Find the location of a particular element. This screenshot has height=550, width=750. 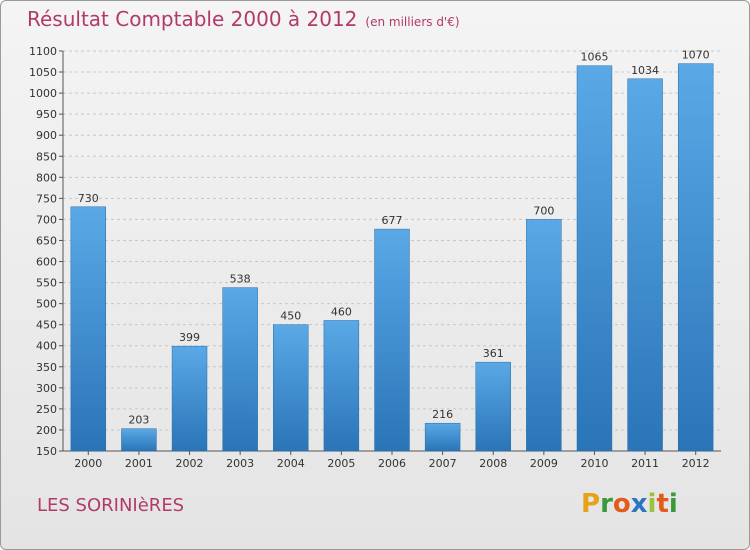

x-tick-label: 2001 is located at coordinates (139, 463).